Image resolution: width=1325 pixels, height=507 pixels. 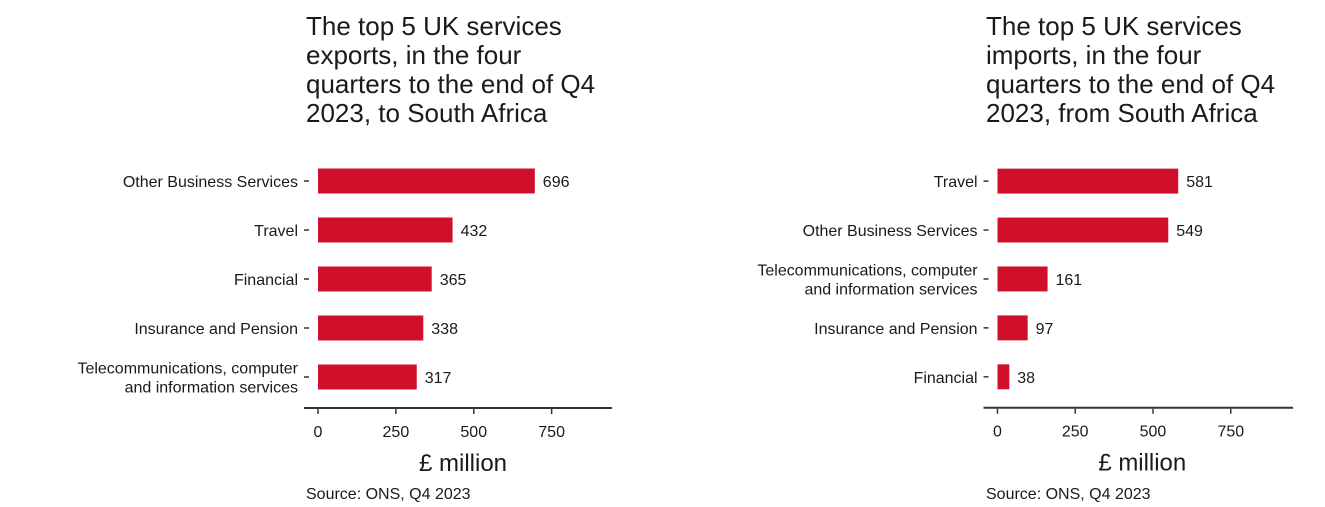 I want to click on imports-x-tick-label: 250, so click(x=1075, y=432).